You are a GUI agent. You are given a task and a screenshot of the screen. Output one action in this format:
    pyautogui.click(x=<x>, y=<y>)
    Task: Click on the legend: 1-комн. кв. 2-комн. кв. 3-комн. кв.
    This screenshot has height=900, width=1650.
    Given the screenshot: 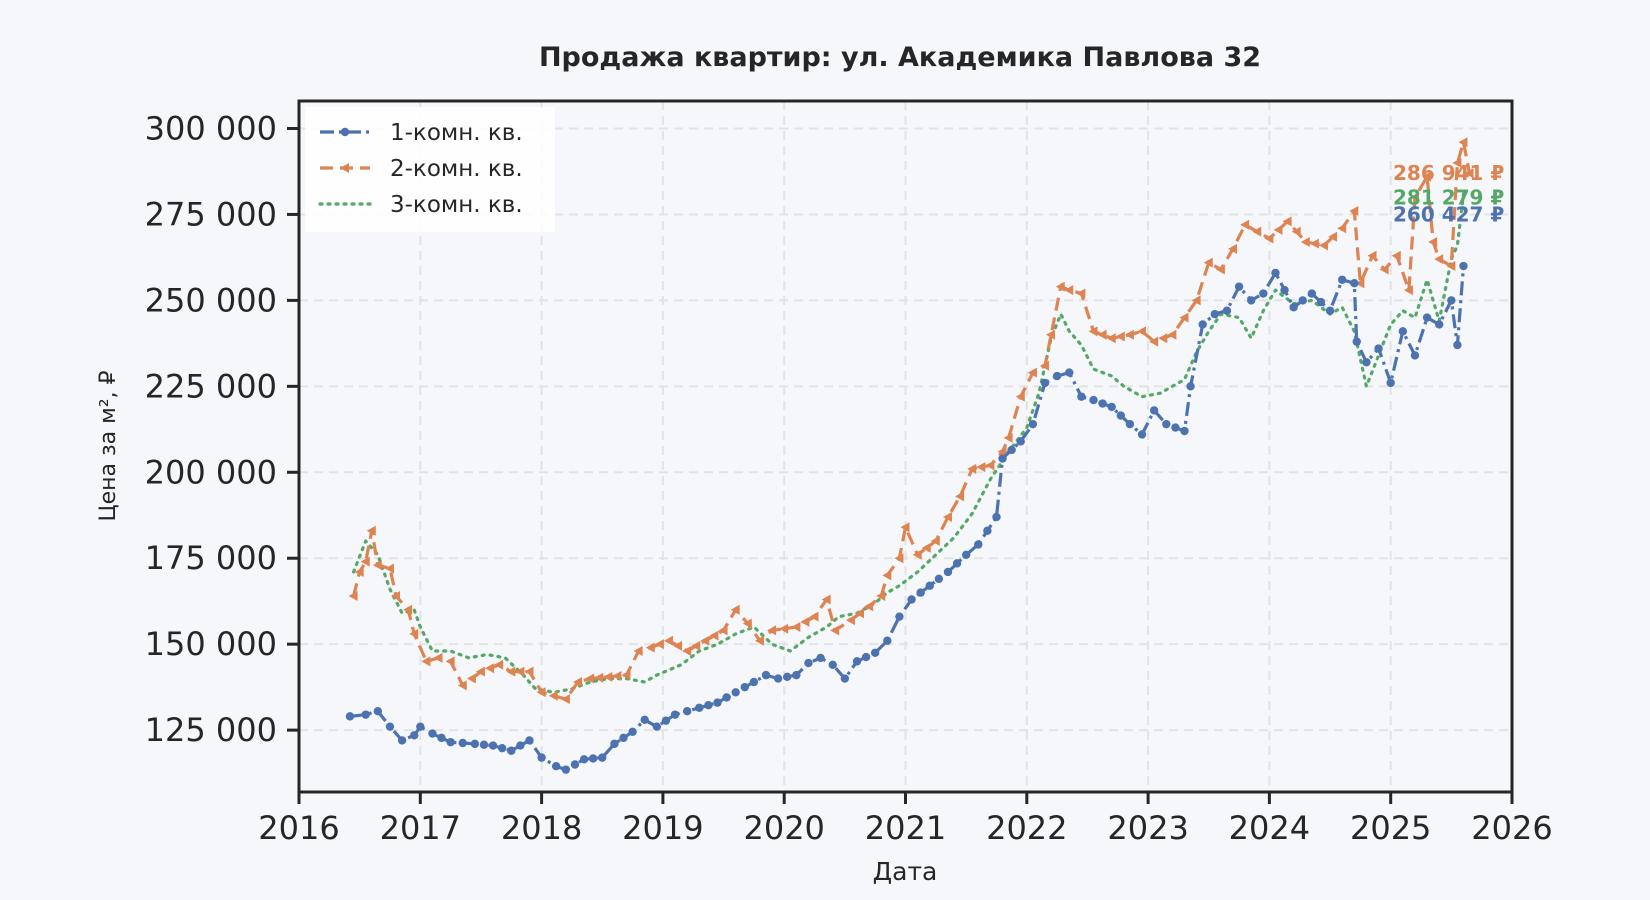 What is the action you would take?
    pyautogui.click(x=430, y=169)
    